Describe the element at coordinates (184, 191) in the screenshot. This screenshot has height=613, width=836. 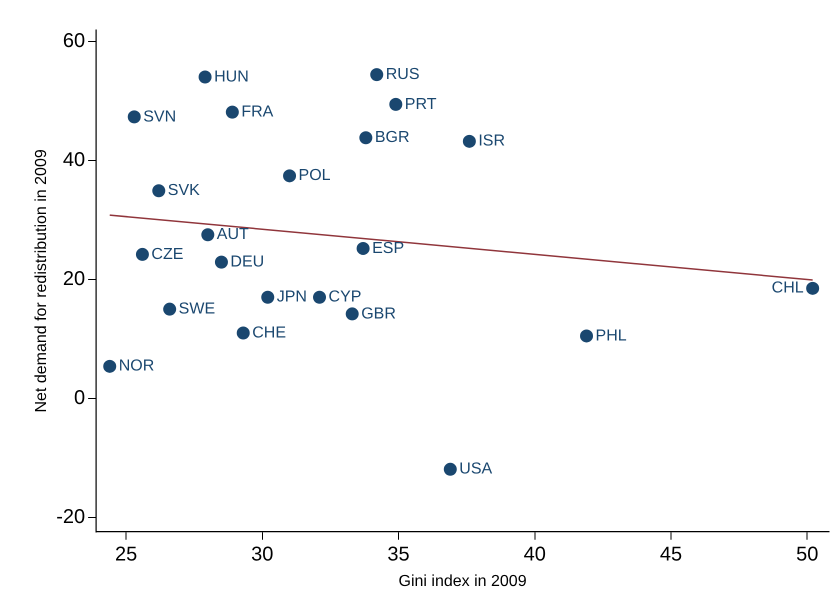
I see `annotation: SVK` at that location.